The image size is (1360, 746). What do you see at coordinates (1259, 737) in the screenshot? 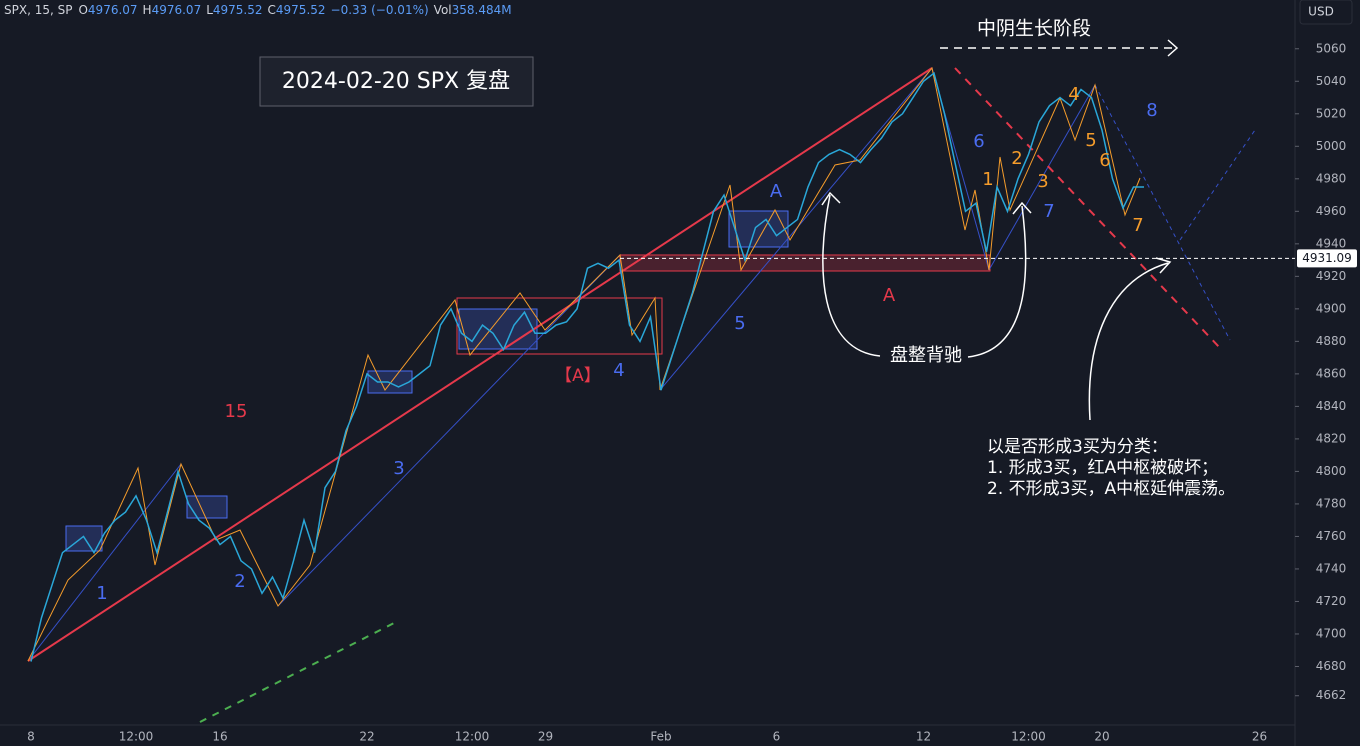
I see `x-tick-label: 26` at bounding box center [1259, 737].